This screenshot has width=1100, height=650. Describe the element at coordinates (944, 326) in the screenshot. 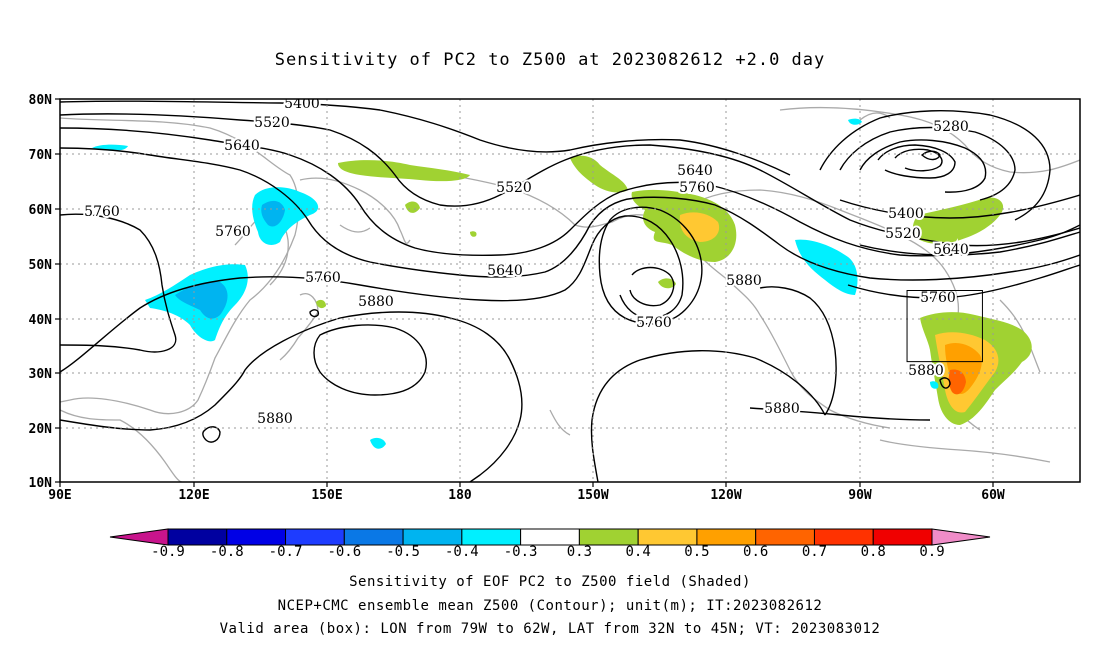

I see `valid-area-box` at that location.